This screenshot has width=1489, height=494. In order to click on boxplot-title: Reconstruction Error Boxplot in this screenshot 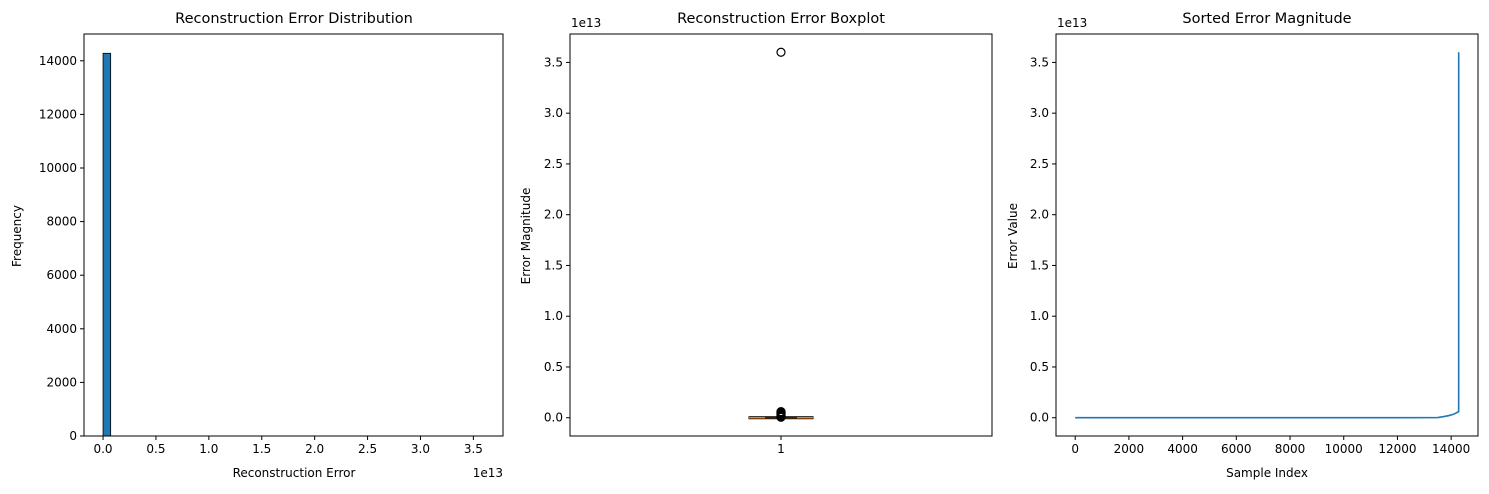, I will do `click(781, 19)`.